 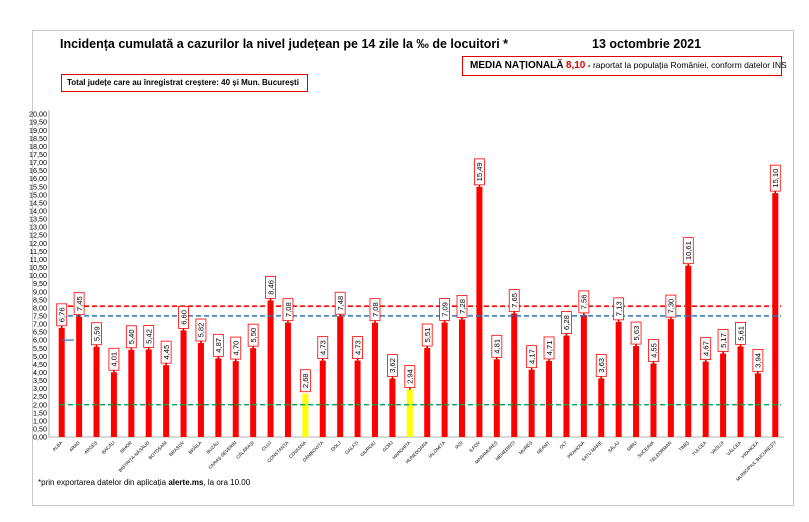 What do you see at coordinates (351, 447) in the screenshot?
I see `category-label: GALAȚI` at bounding box center [351, 447].